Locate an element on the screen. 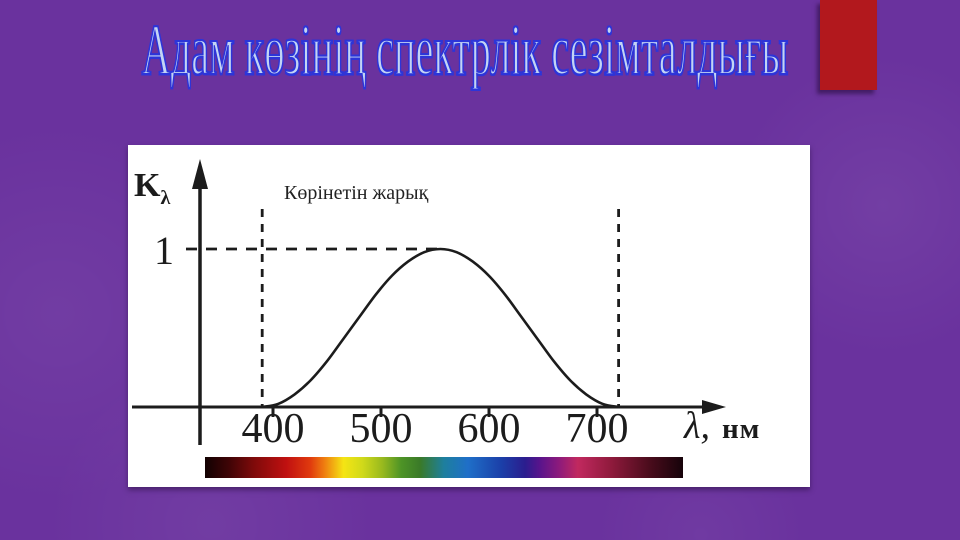 The image size is (960, 540). y-axis-label-subscript: λ is located at coordinates (165, 197).